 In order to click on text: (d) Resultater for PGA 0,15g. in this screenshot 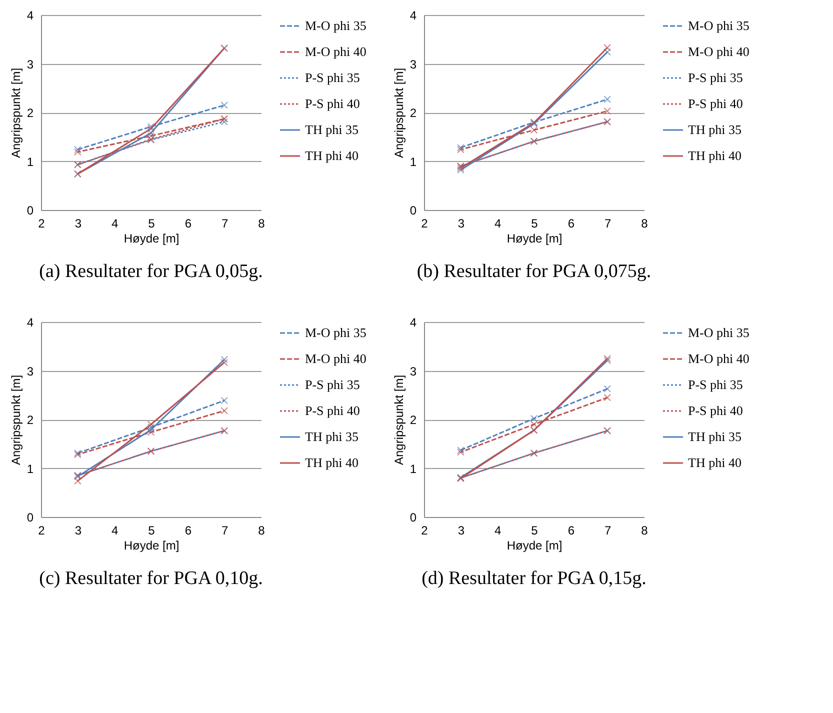, I will do `click(534, 578)`.